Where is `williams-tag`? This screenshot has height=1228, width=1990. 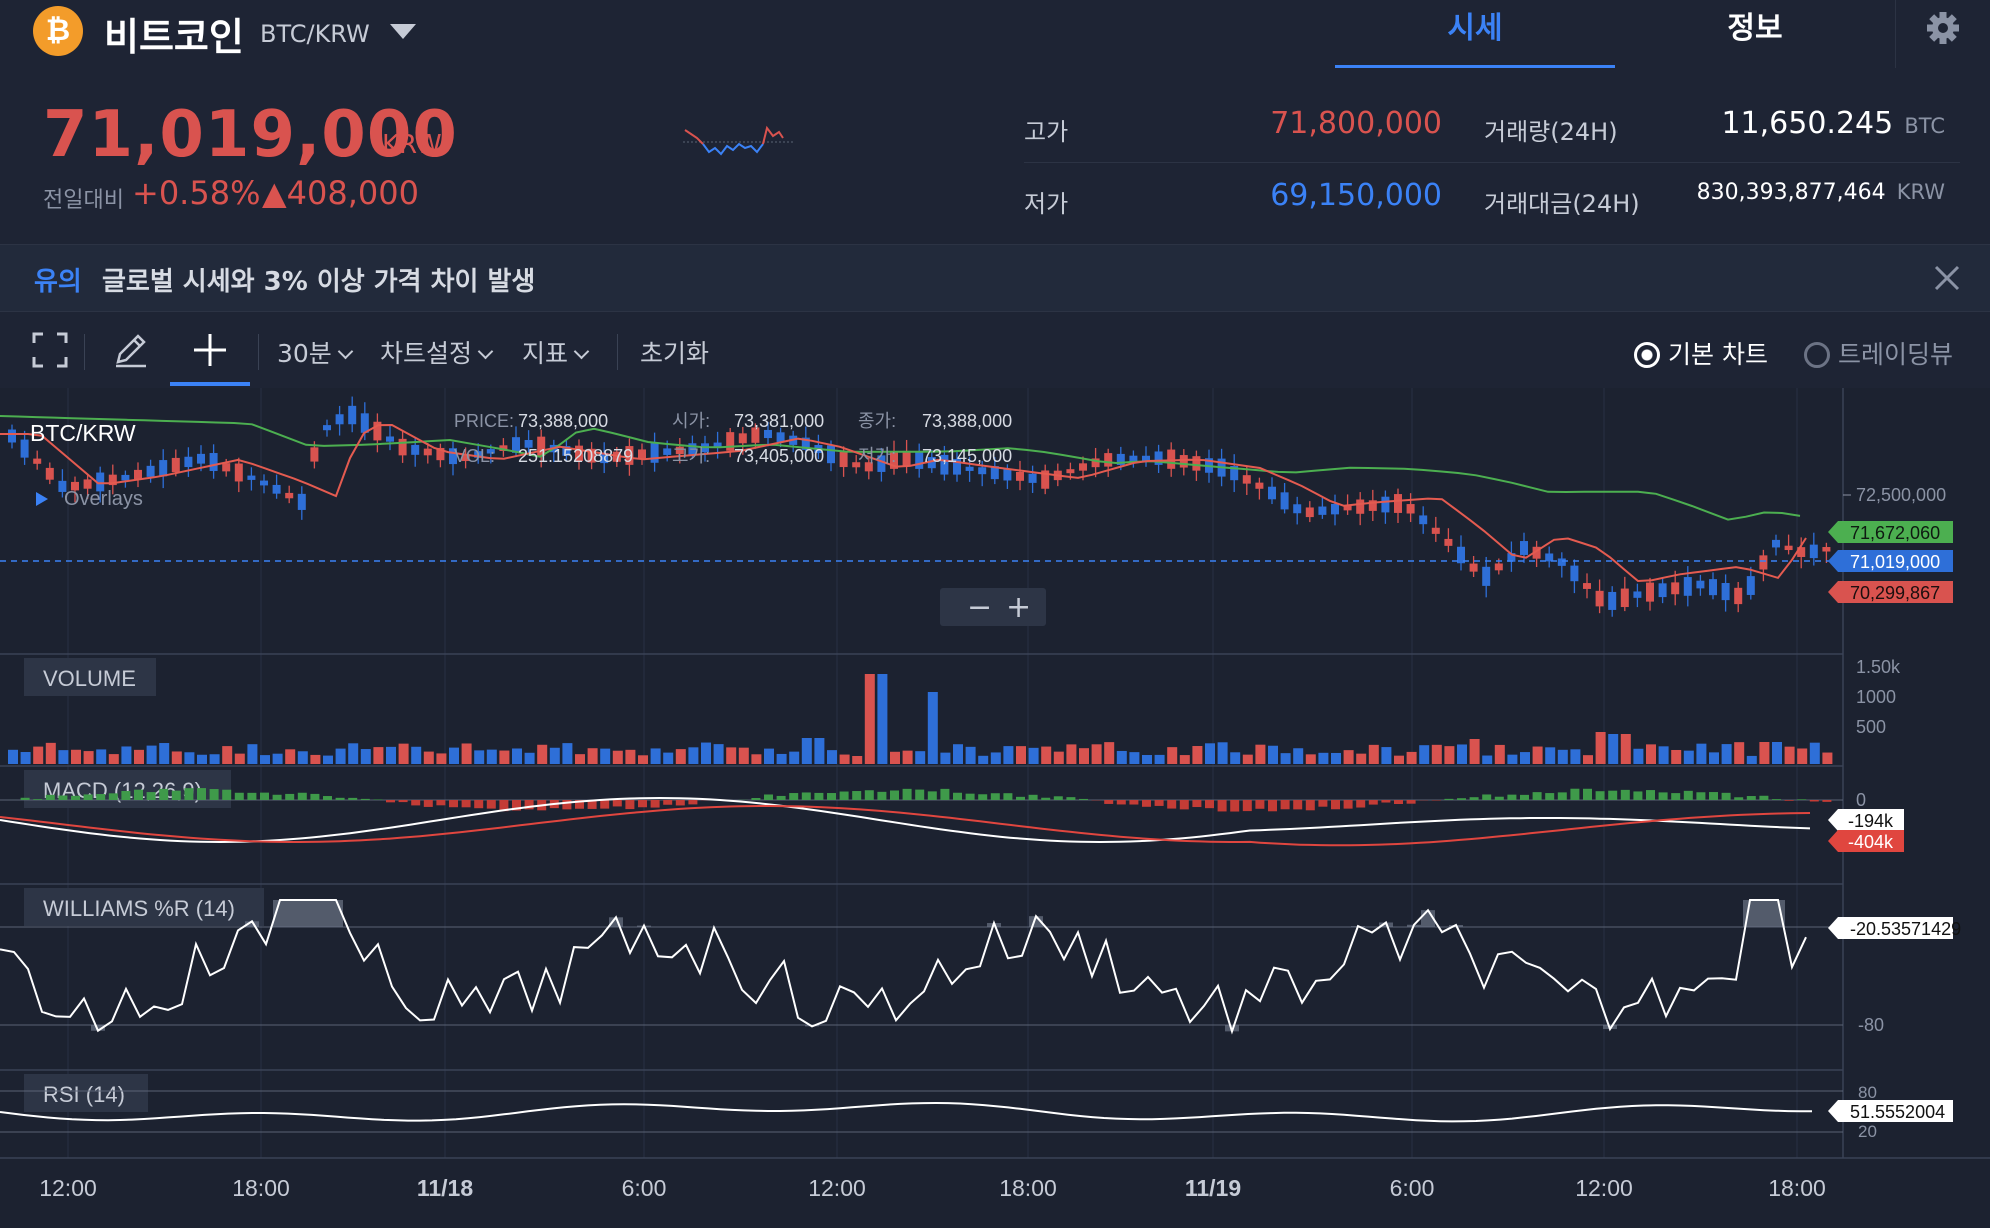
williams-tag is located at coordinates (1890, 928).